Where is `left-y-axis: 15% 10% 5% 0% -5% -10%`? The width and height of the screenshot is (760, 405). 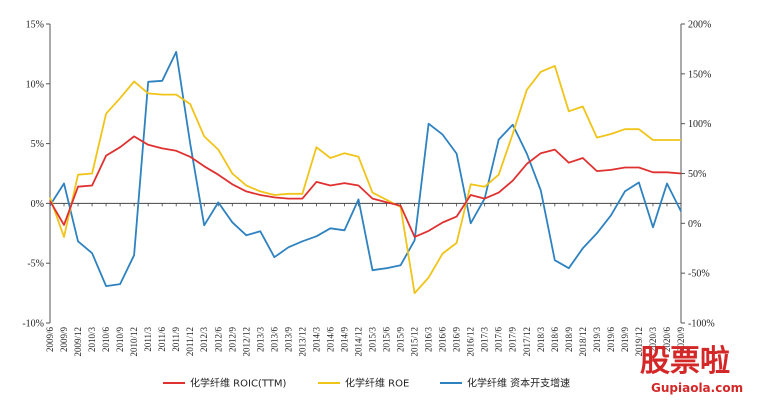 left-y-axis: 15% 10% 5% 0% -5% -10% is located at coordinates (36, 175).